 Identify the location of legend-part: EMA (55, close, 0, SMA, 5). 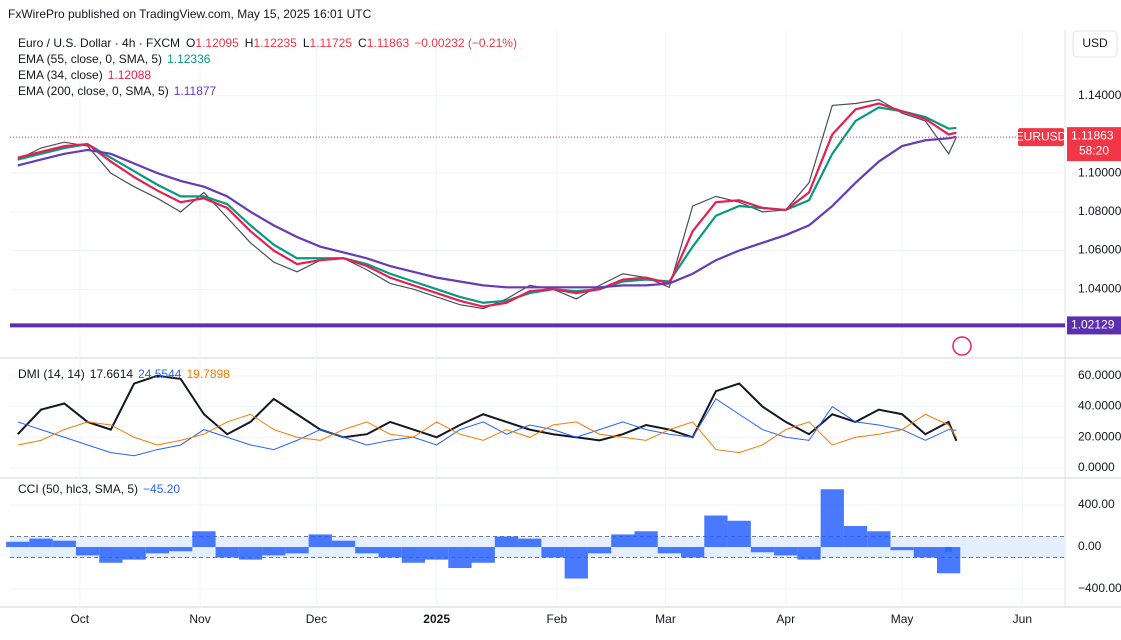
(90, 59).